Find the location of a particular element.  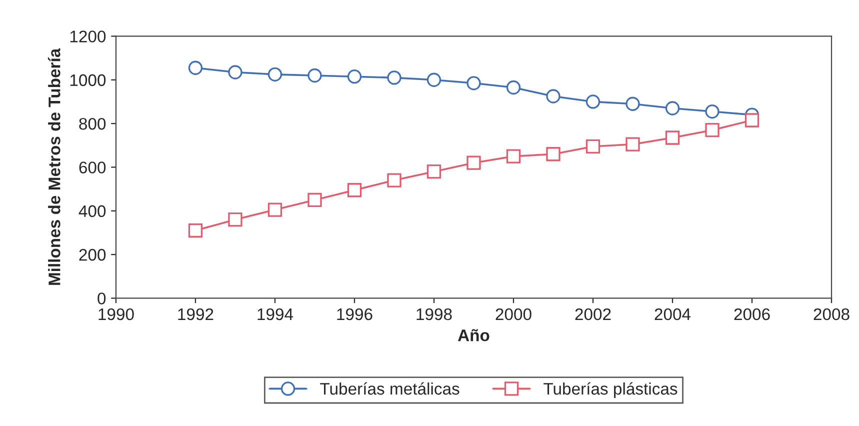

x-tick-label: 2000 is located at coordinates (514, 314).